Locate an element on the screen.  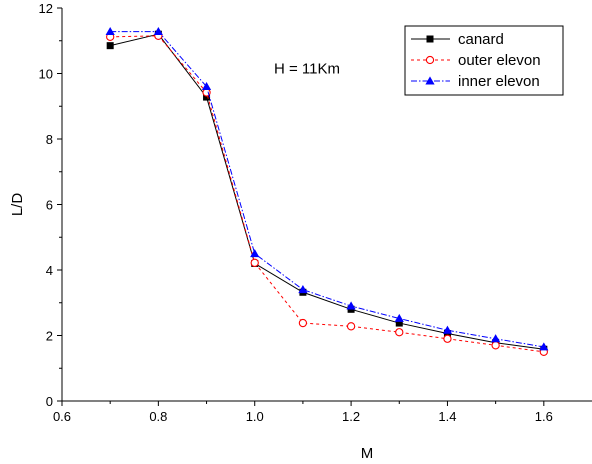
x-tick-label: 0.6 is located at coordinates (62, 416).